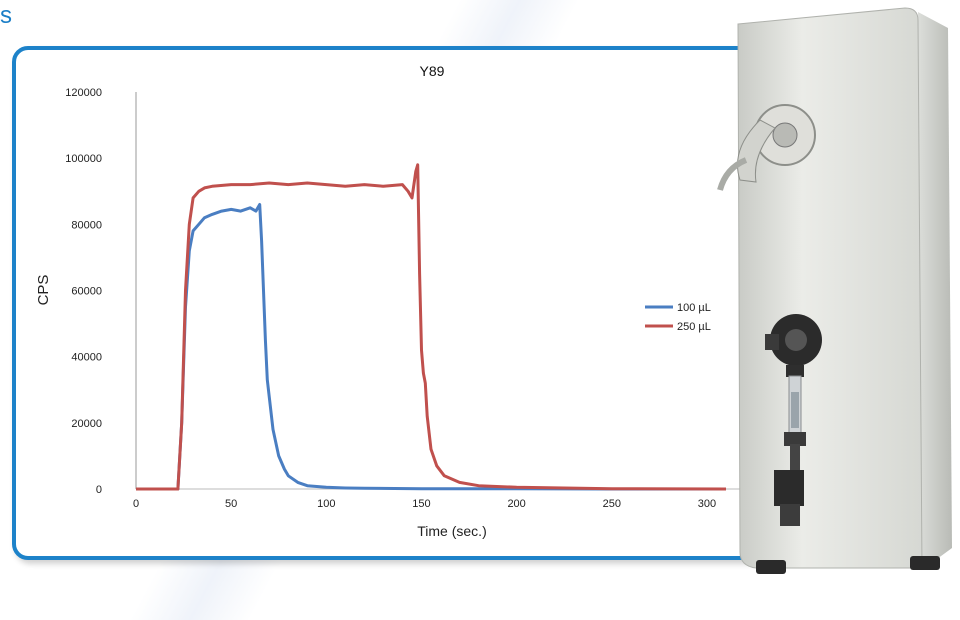  What do you see at coordinates (451, 531) in the screenshot?
I see `x-axis-label: Time (sec.)` at bounding box center [451, 531].